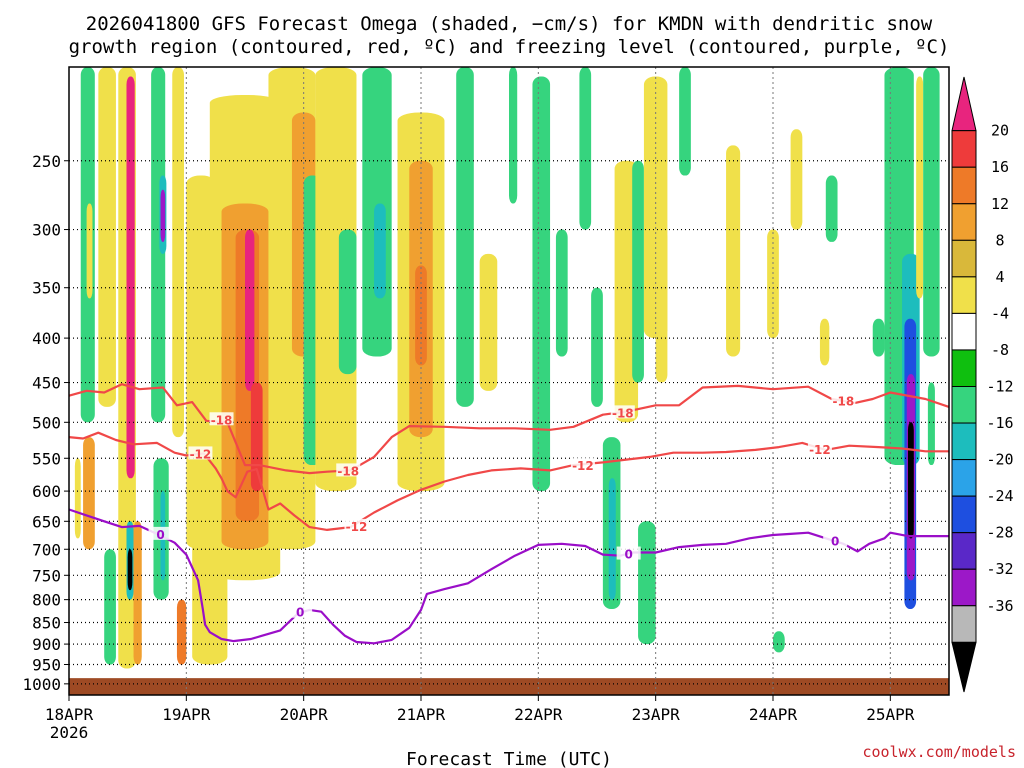 This screenshot has width=1024, height=768. I want to click on x-tick-year-label: 2026, so click(69, 732).